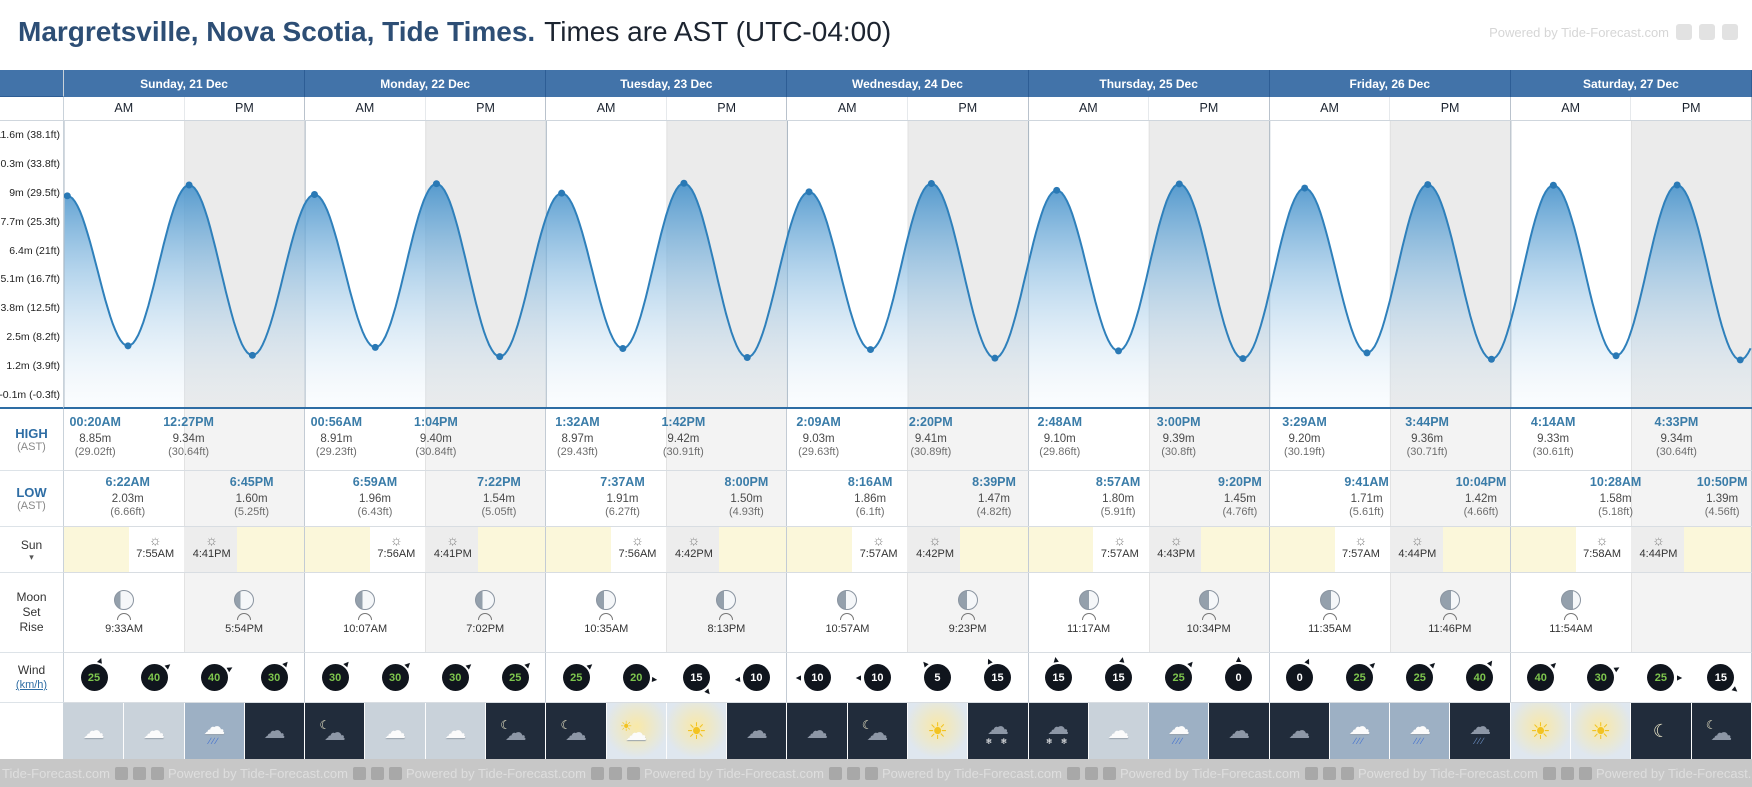  I want to click on weather-cell: ☾ ☁, so click(1721, 731).